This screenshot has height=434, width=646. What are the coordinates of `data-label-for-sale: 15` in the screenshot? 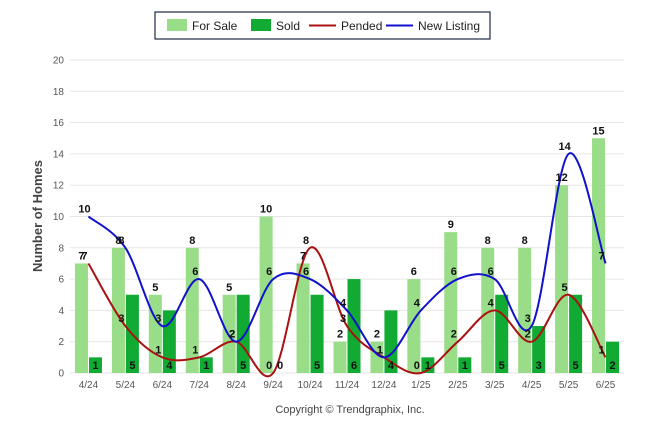 It's located at (598, 131).